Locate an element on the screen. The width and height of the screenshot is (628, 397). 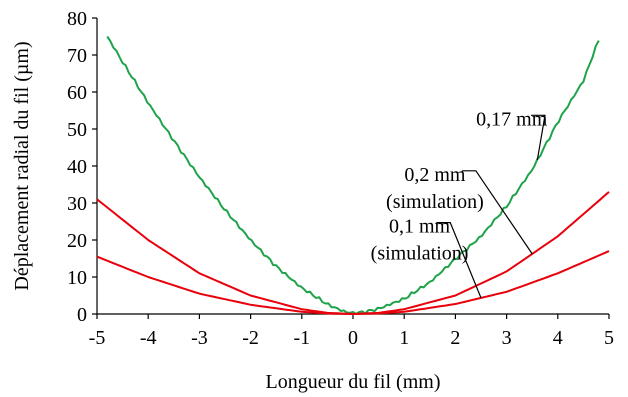
y-tick-label: 30 is located at coordinates (77, 204).